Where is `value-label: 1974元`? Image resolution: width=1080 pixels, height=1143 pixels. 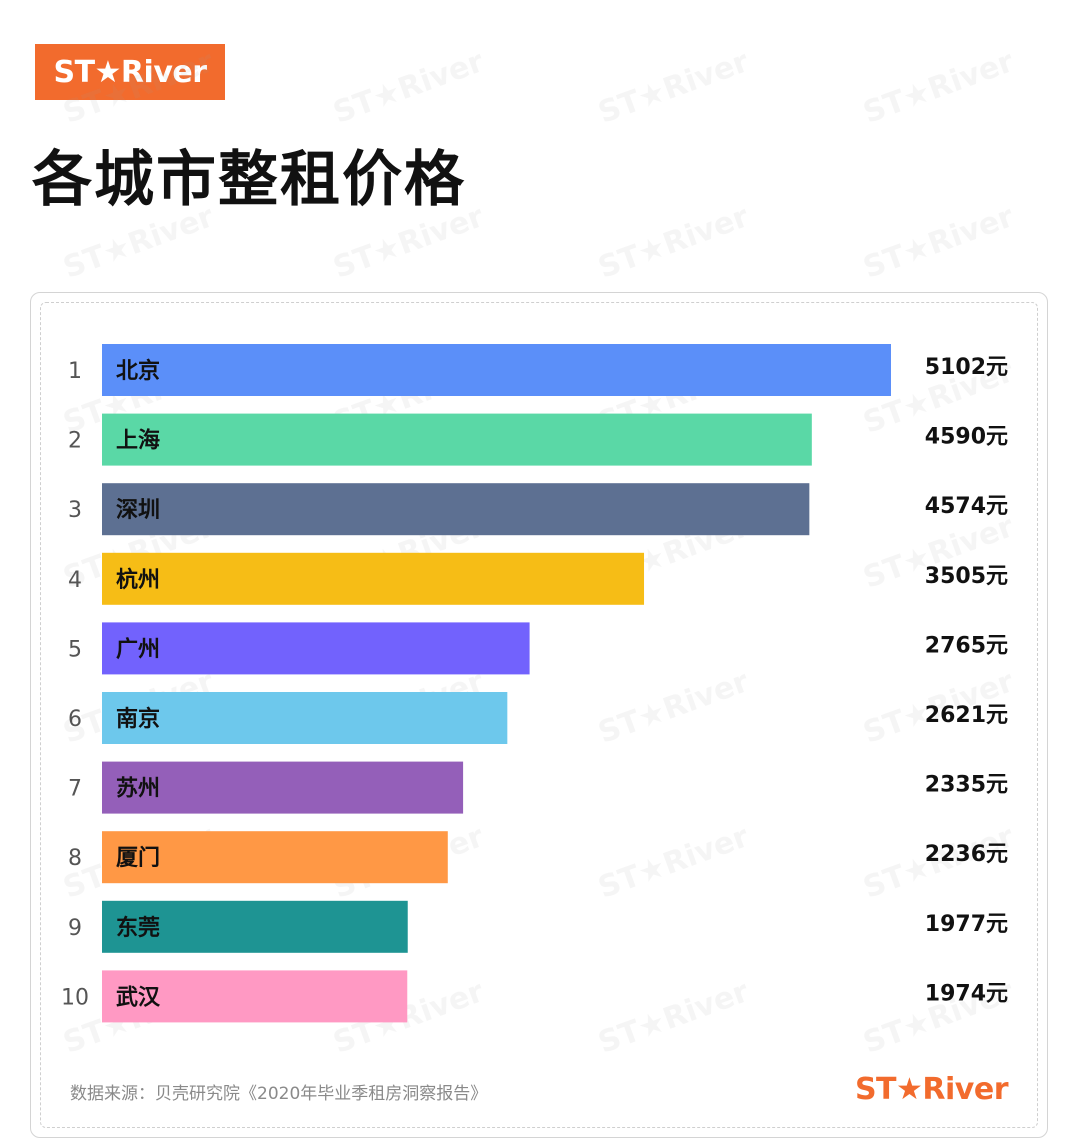 value-label: 1974元 is located at coordinates (966, 993).